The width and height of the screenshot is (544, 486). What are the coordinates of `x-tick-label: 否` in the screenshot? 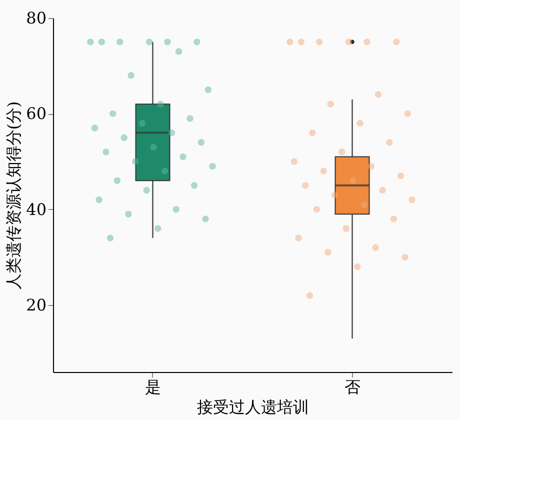 It's located at (352, 387).